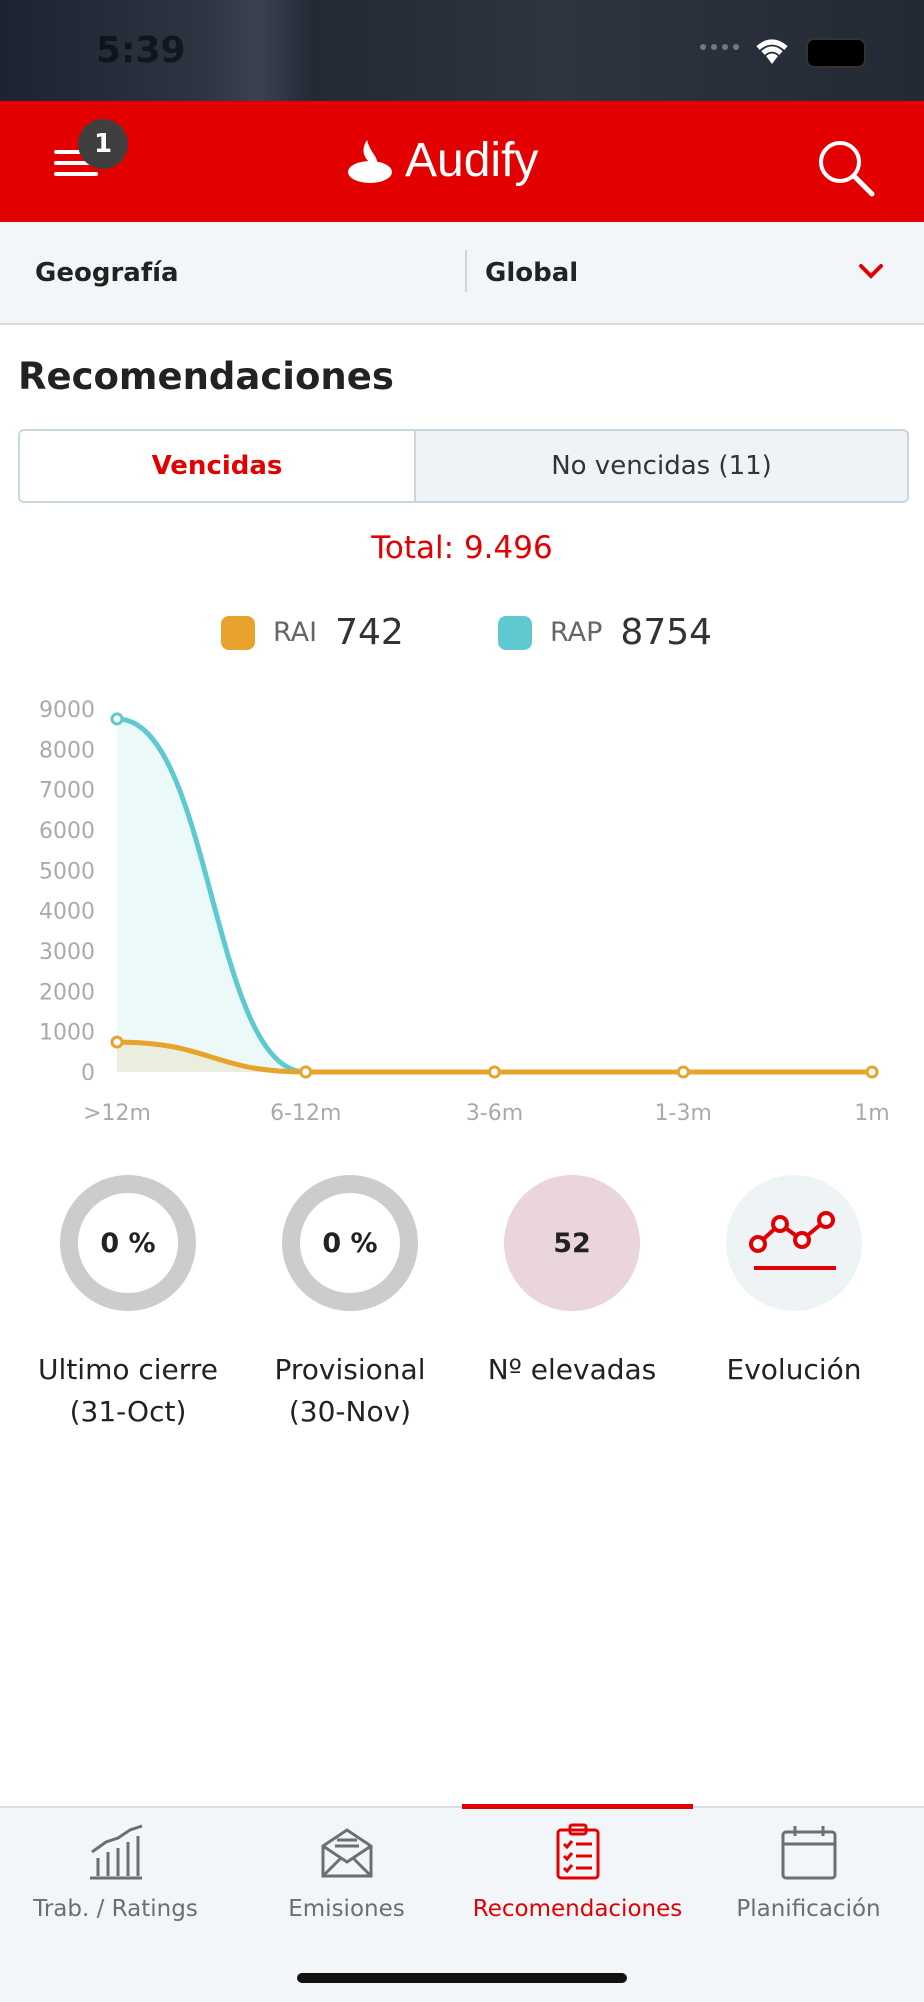 This screenshot has width=924, height=2002. I want to click on y-tick-label: 0, so click(88, 1073).